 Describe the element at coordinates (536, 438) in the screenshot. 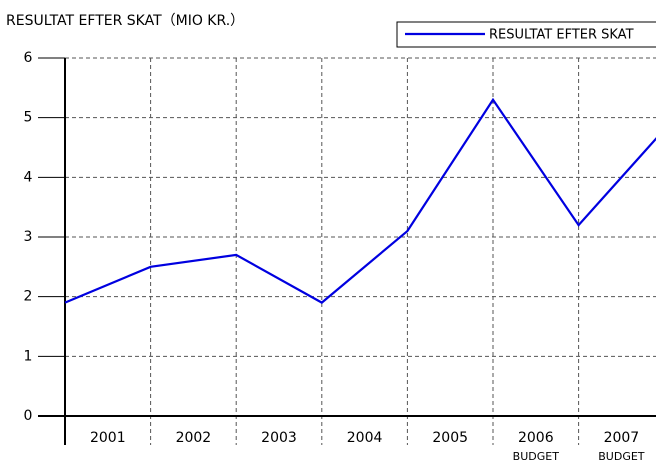

I see `x-tick-label: 2006` at that location.